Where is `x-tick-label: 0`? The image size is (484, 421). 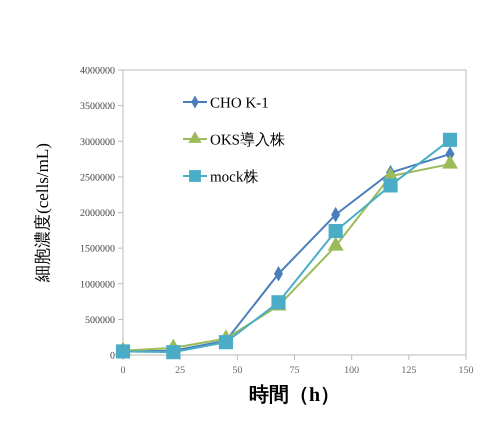
x-tick-label: 0 is located at coordinates (123, 370).